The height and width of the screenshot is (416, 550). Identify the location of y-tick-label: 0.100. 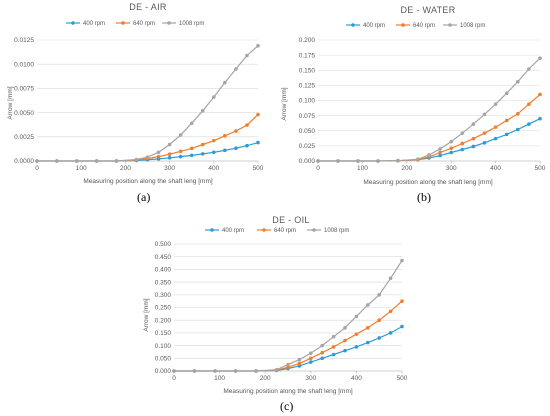
(163, 346).